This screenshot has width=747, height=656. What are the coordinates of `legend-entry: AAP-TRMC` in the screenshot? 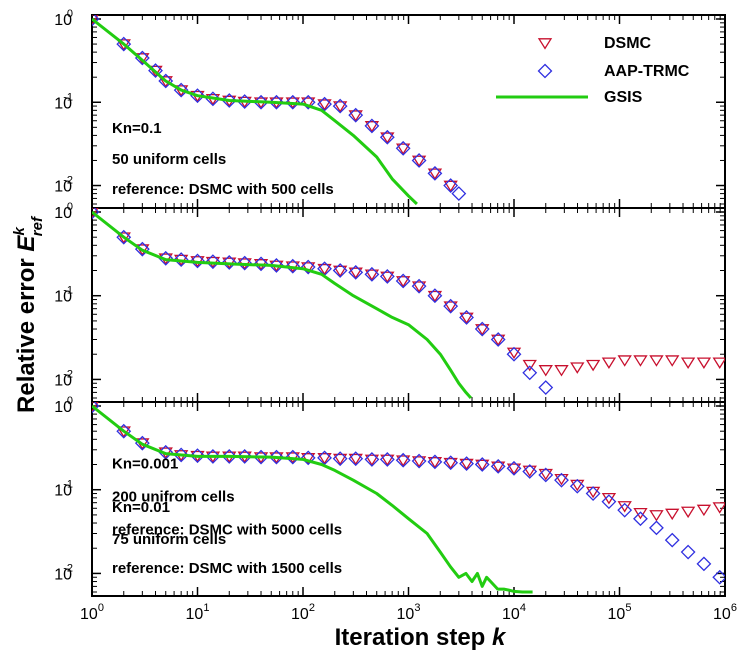 It's located at (613, 71).